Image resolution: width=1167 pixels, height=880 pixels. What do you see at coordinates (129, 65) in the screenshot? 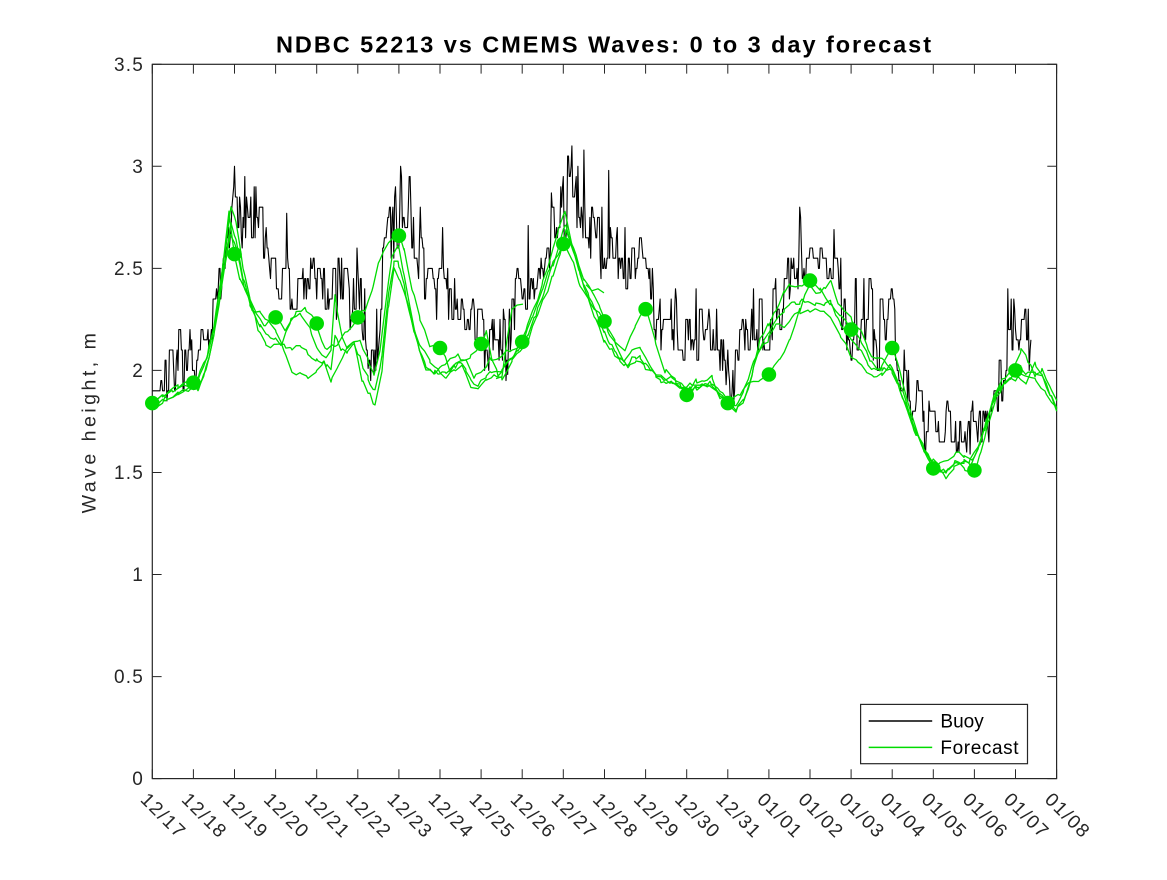
I see `svg-text: 3.5` at bounding box center [129, 65].